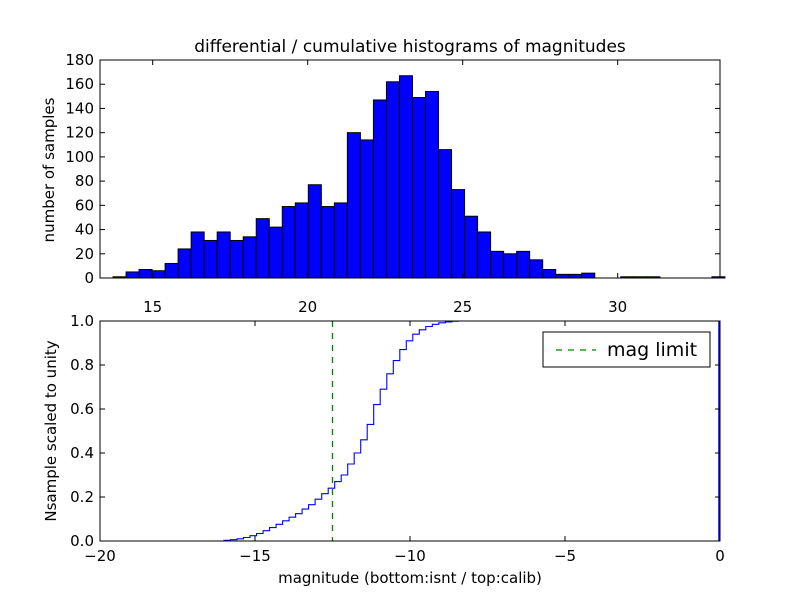 The image size is (800, 600). What do you see at coordinates (84, 205) in the screenshot?
I see `y-tick-label: 60` at bounding box center [84, 205].